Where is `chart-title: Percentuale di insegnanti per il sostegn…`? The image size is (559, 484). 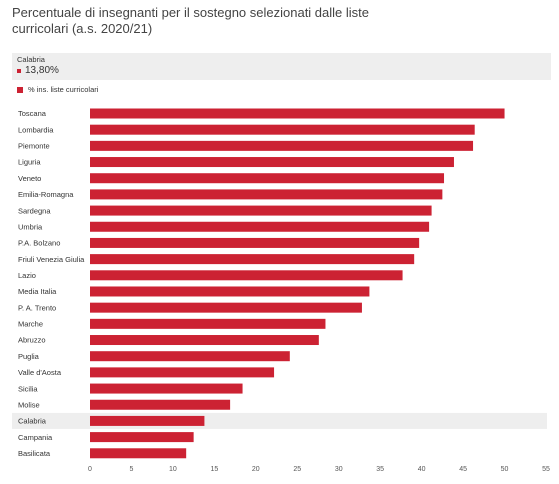
chart-title: Percentuale di insegnanti per il sostegn… is located at coordinates (190, 20).